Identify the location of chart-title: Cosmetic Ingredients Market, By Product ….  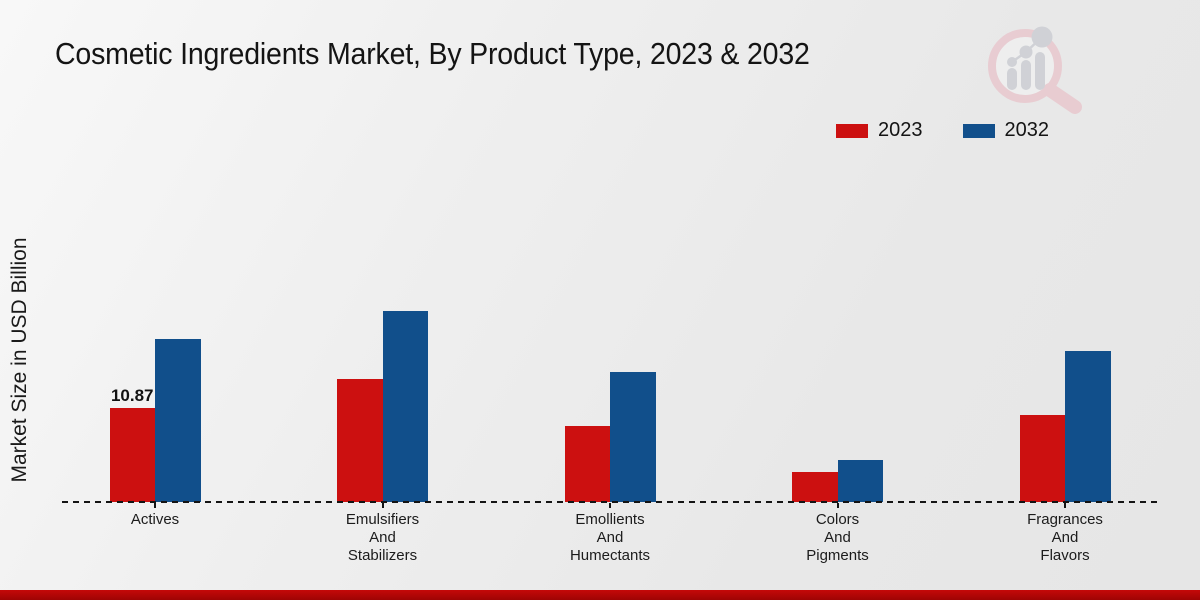
(432, 53).